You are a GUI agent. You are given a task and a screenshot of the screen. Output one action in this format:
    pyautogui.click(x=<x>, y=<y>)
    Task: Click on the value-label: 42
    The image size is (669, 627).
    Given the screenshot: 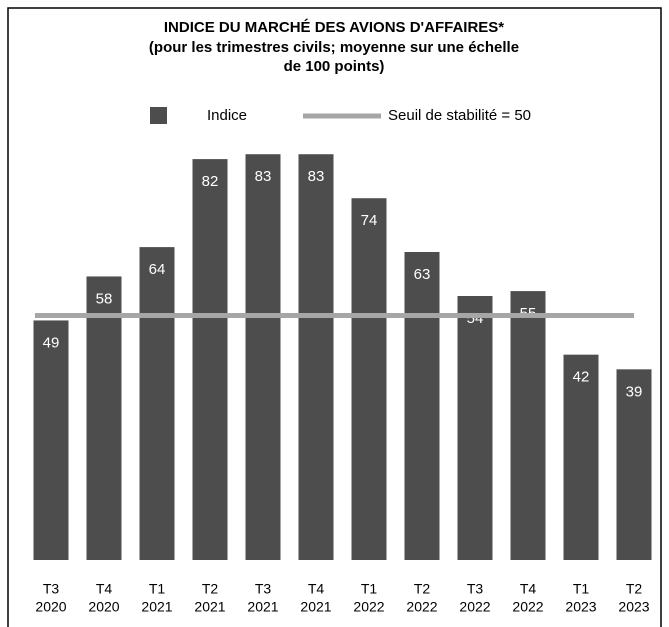 What is the action you would take?
    pyautogui.click(x=581, y=377)
    